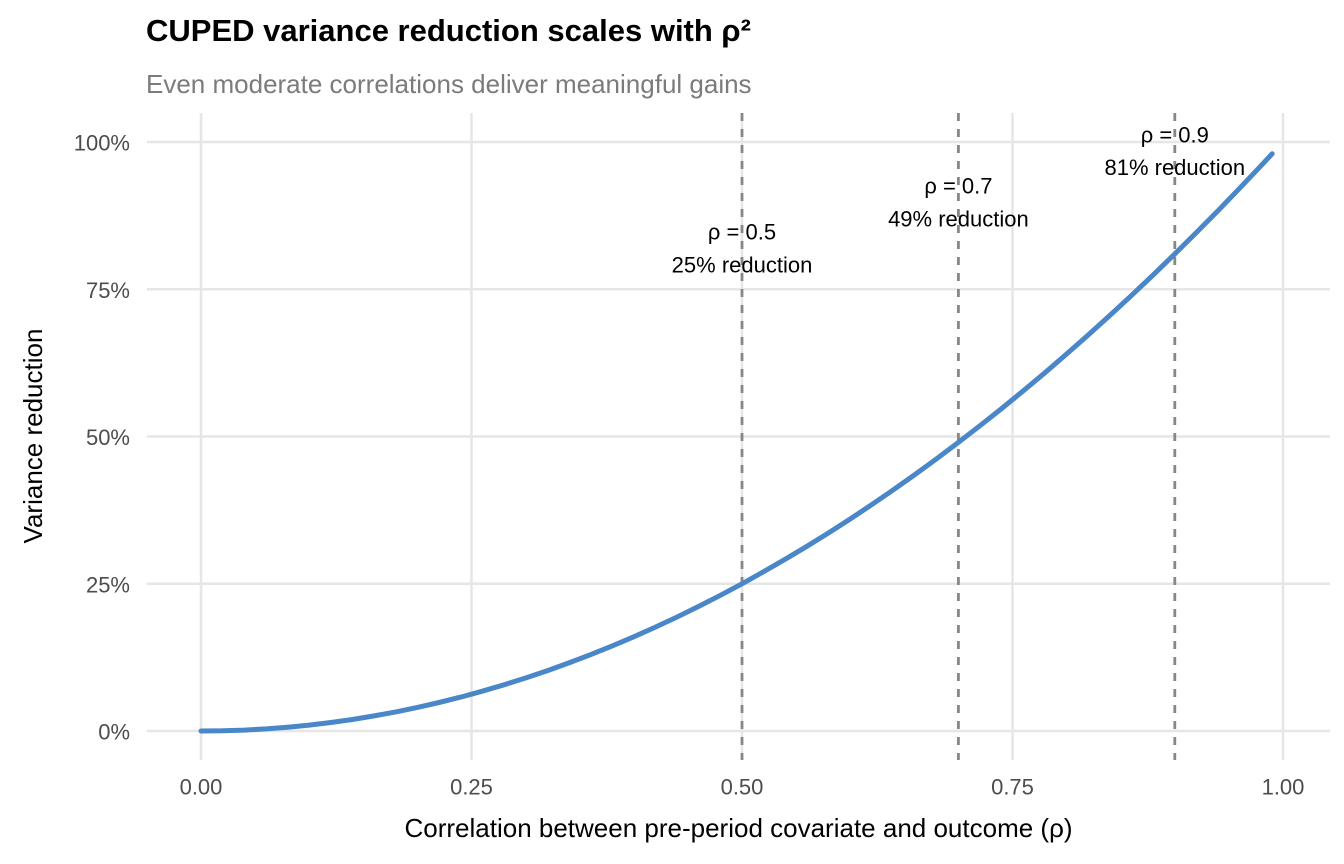  I want to click on x-tick-label: 0.00, so click(201, 787).